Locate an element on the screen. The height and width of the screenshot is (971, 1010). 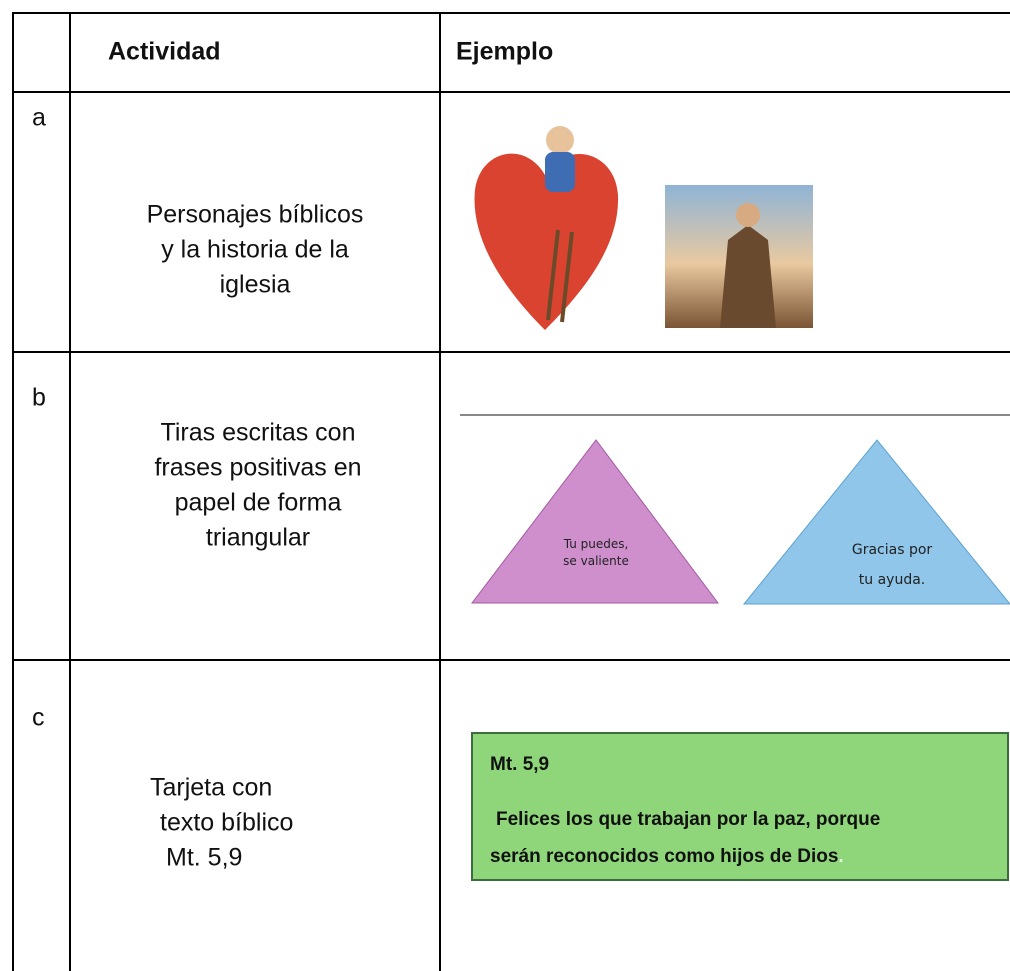
activity: Personajes bíblicos is located at coordinates (255, 214).